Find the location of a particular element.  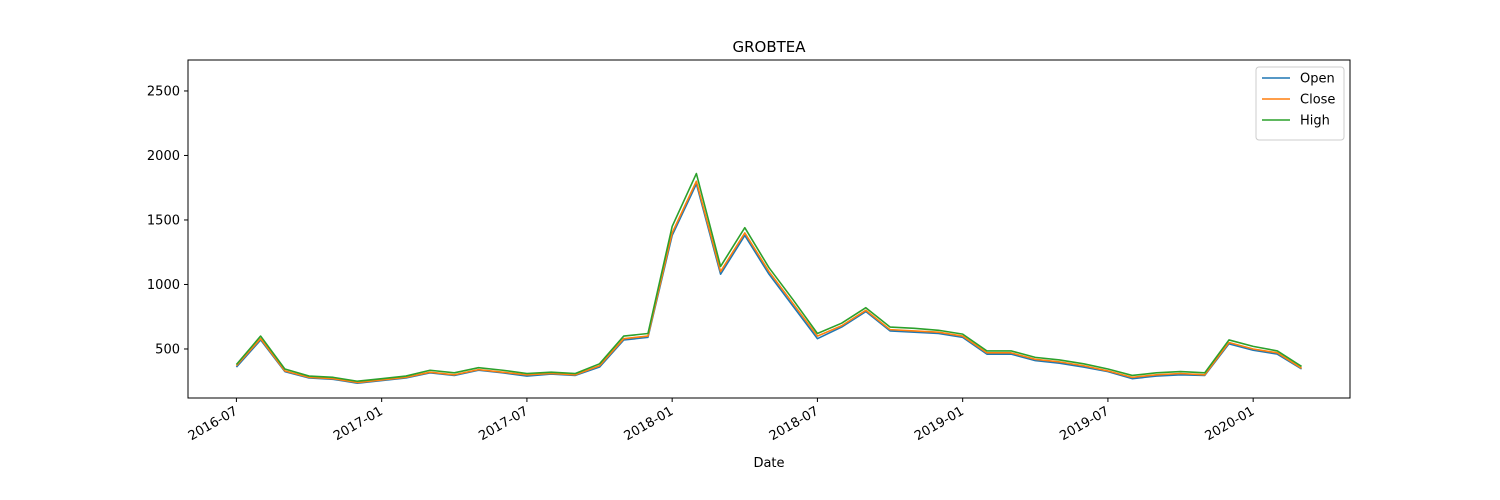

legend-box is located at coordinates (1300, 103).